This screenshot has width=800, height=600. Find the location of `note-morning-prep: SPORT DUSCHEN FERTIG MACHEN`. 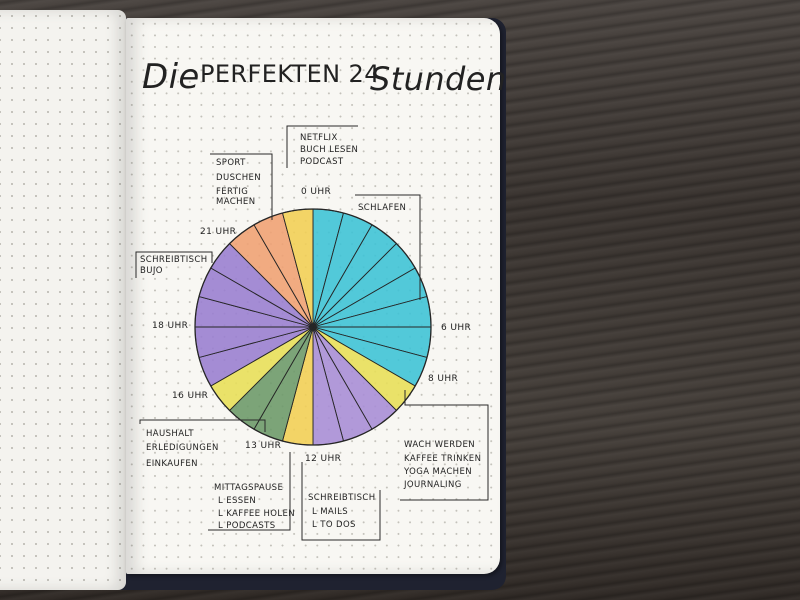

note-morning-prep: SPORT DUSCHEN FERTIG MACHEN is located at coordinates (238, 182).